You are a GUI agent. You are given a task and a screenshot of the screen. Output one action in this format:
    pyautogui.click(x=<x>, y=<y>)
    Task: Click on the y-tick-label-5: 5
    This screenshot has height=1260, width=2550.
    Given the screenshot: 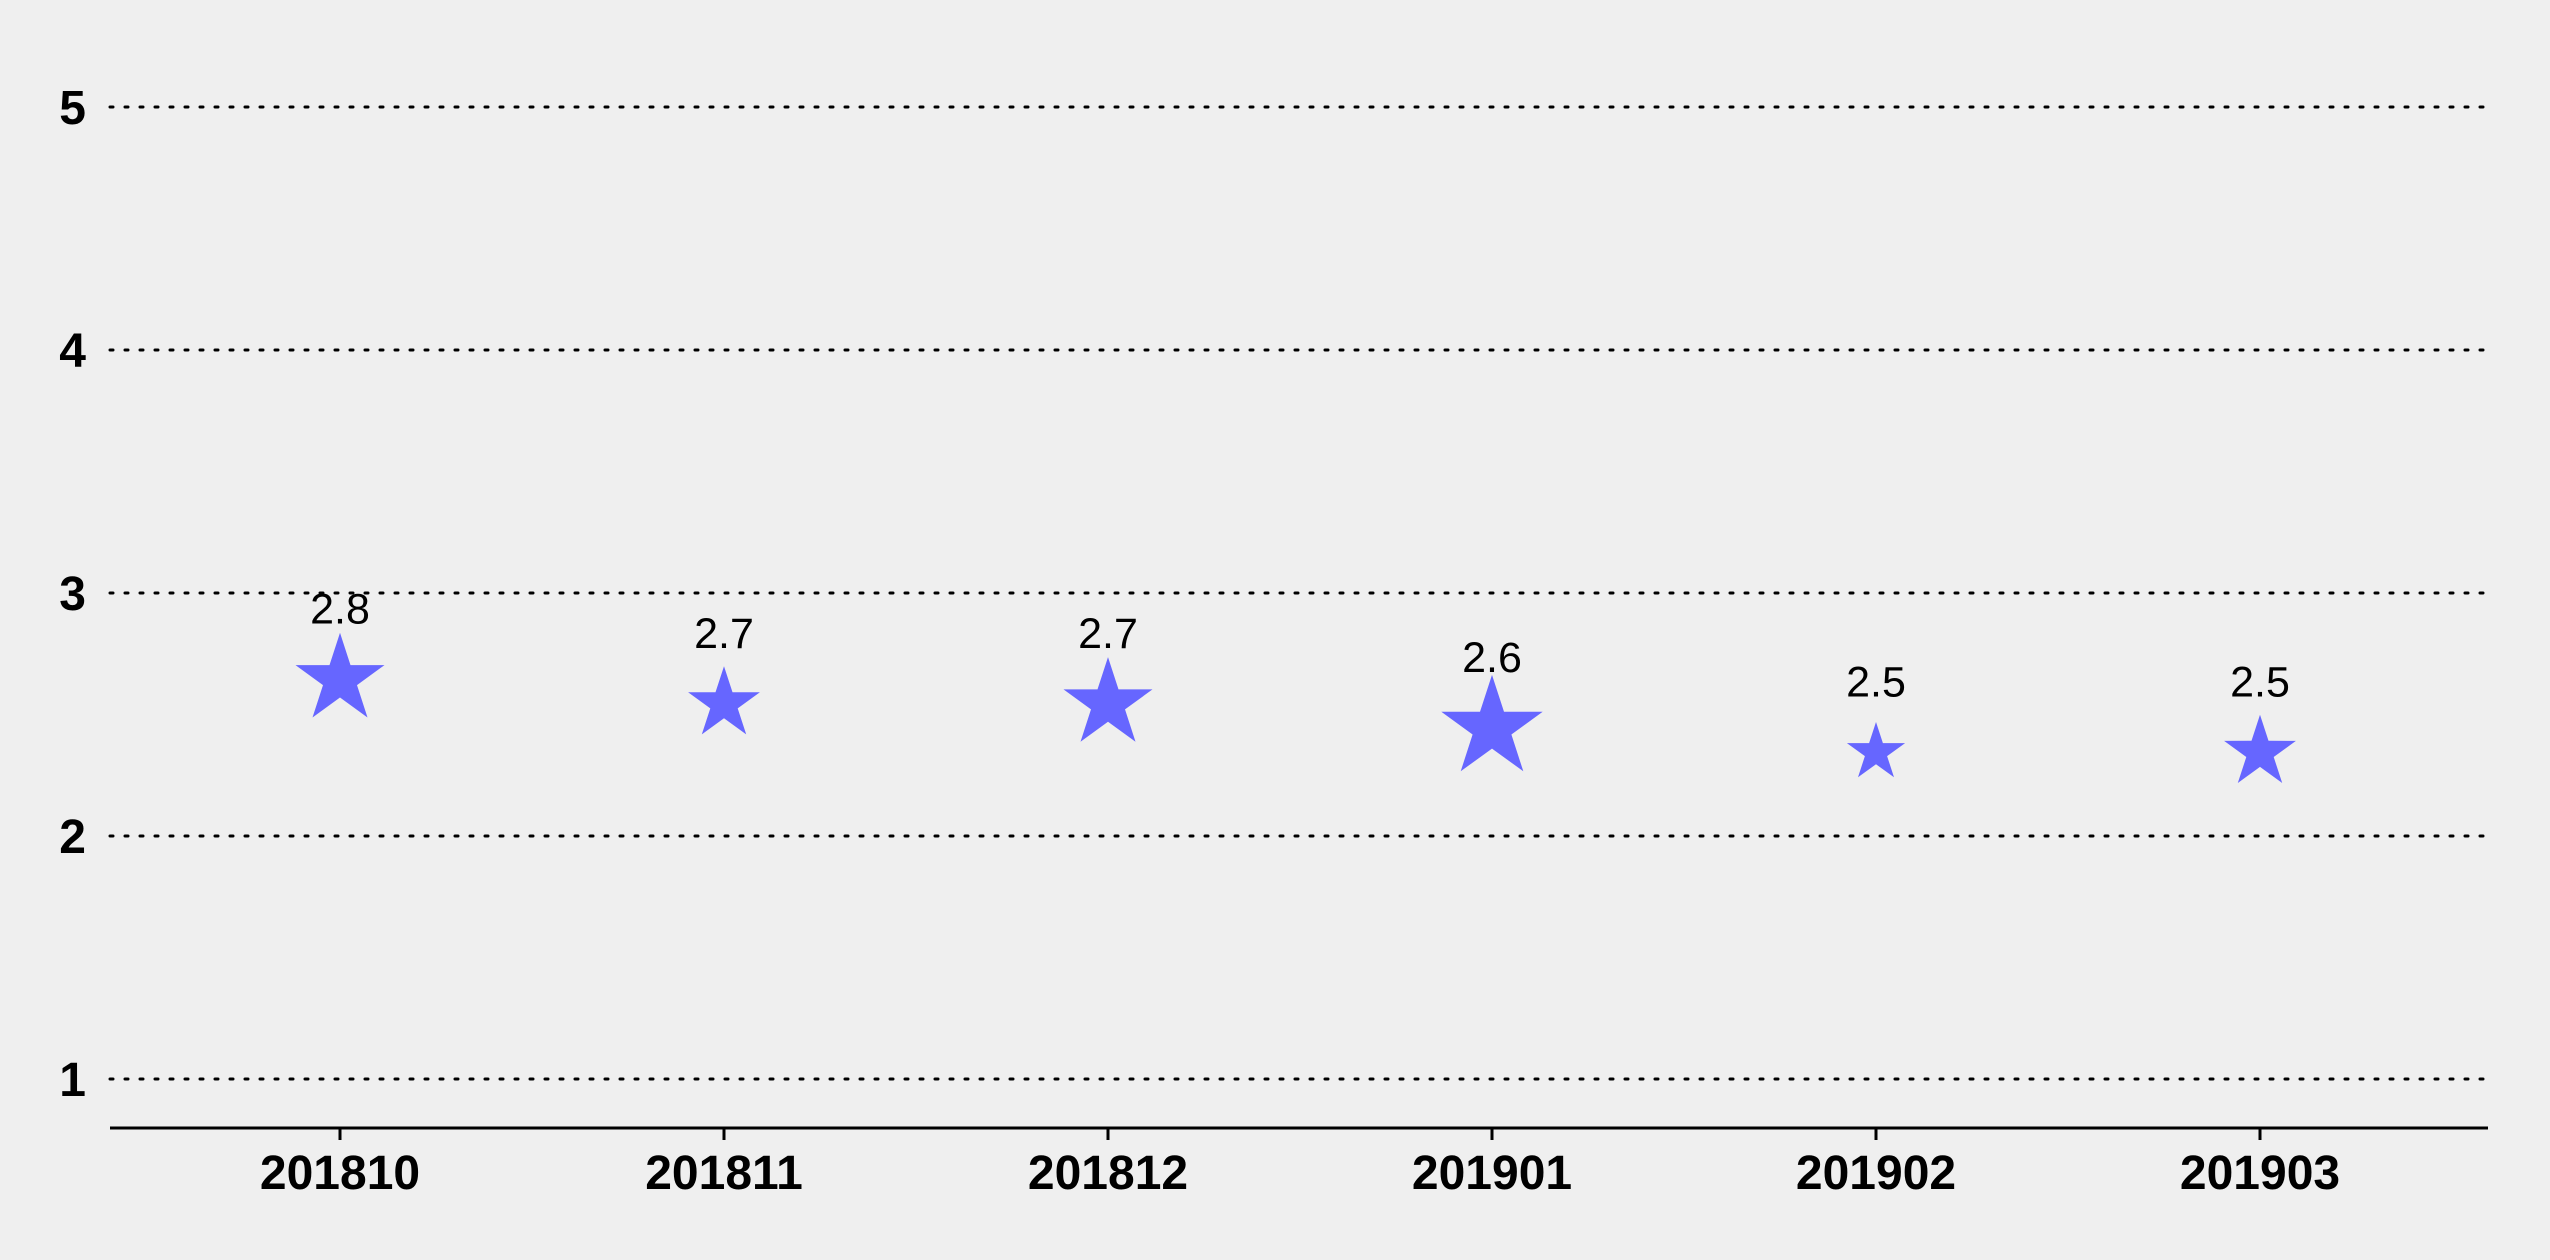 What is the action you would take?
    pyautogui.click(x=72, y=108)
    